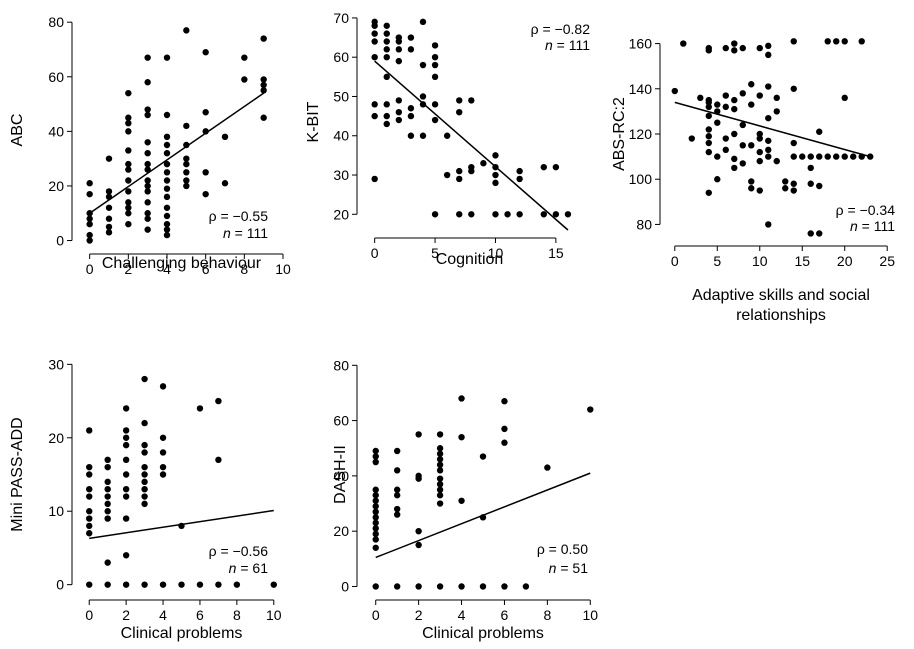 The image size is (914, 649). What do you see at coordinates (249, 568) in the screenshot?
I see `n-annotation: n = 61` at bounding box center [249, 568].